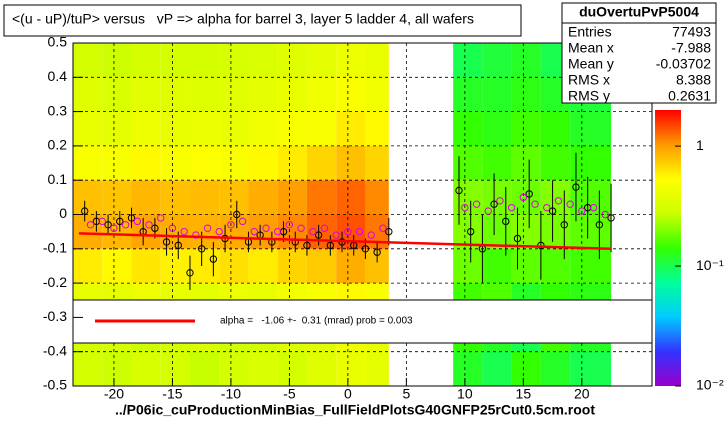 The width and height of the screenshot is (725, 429). What do you see at coordinates (683, 64) in the screenshot?
I see `stats-value: -0.03702` at bounding box center [683, 64].